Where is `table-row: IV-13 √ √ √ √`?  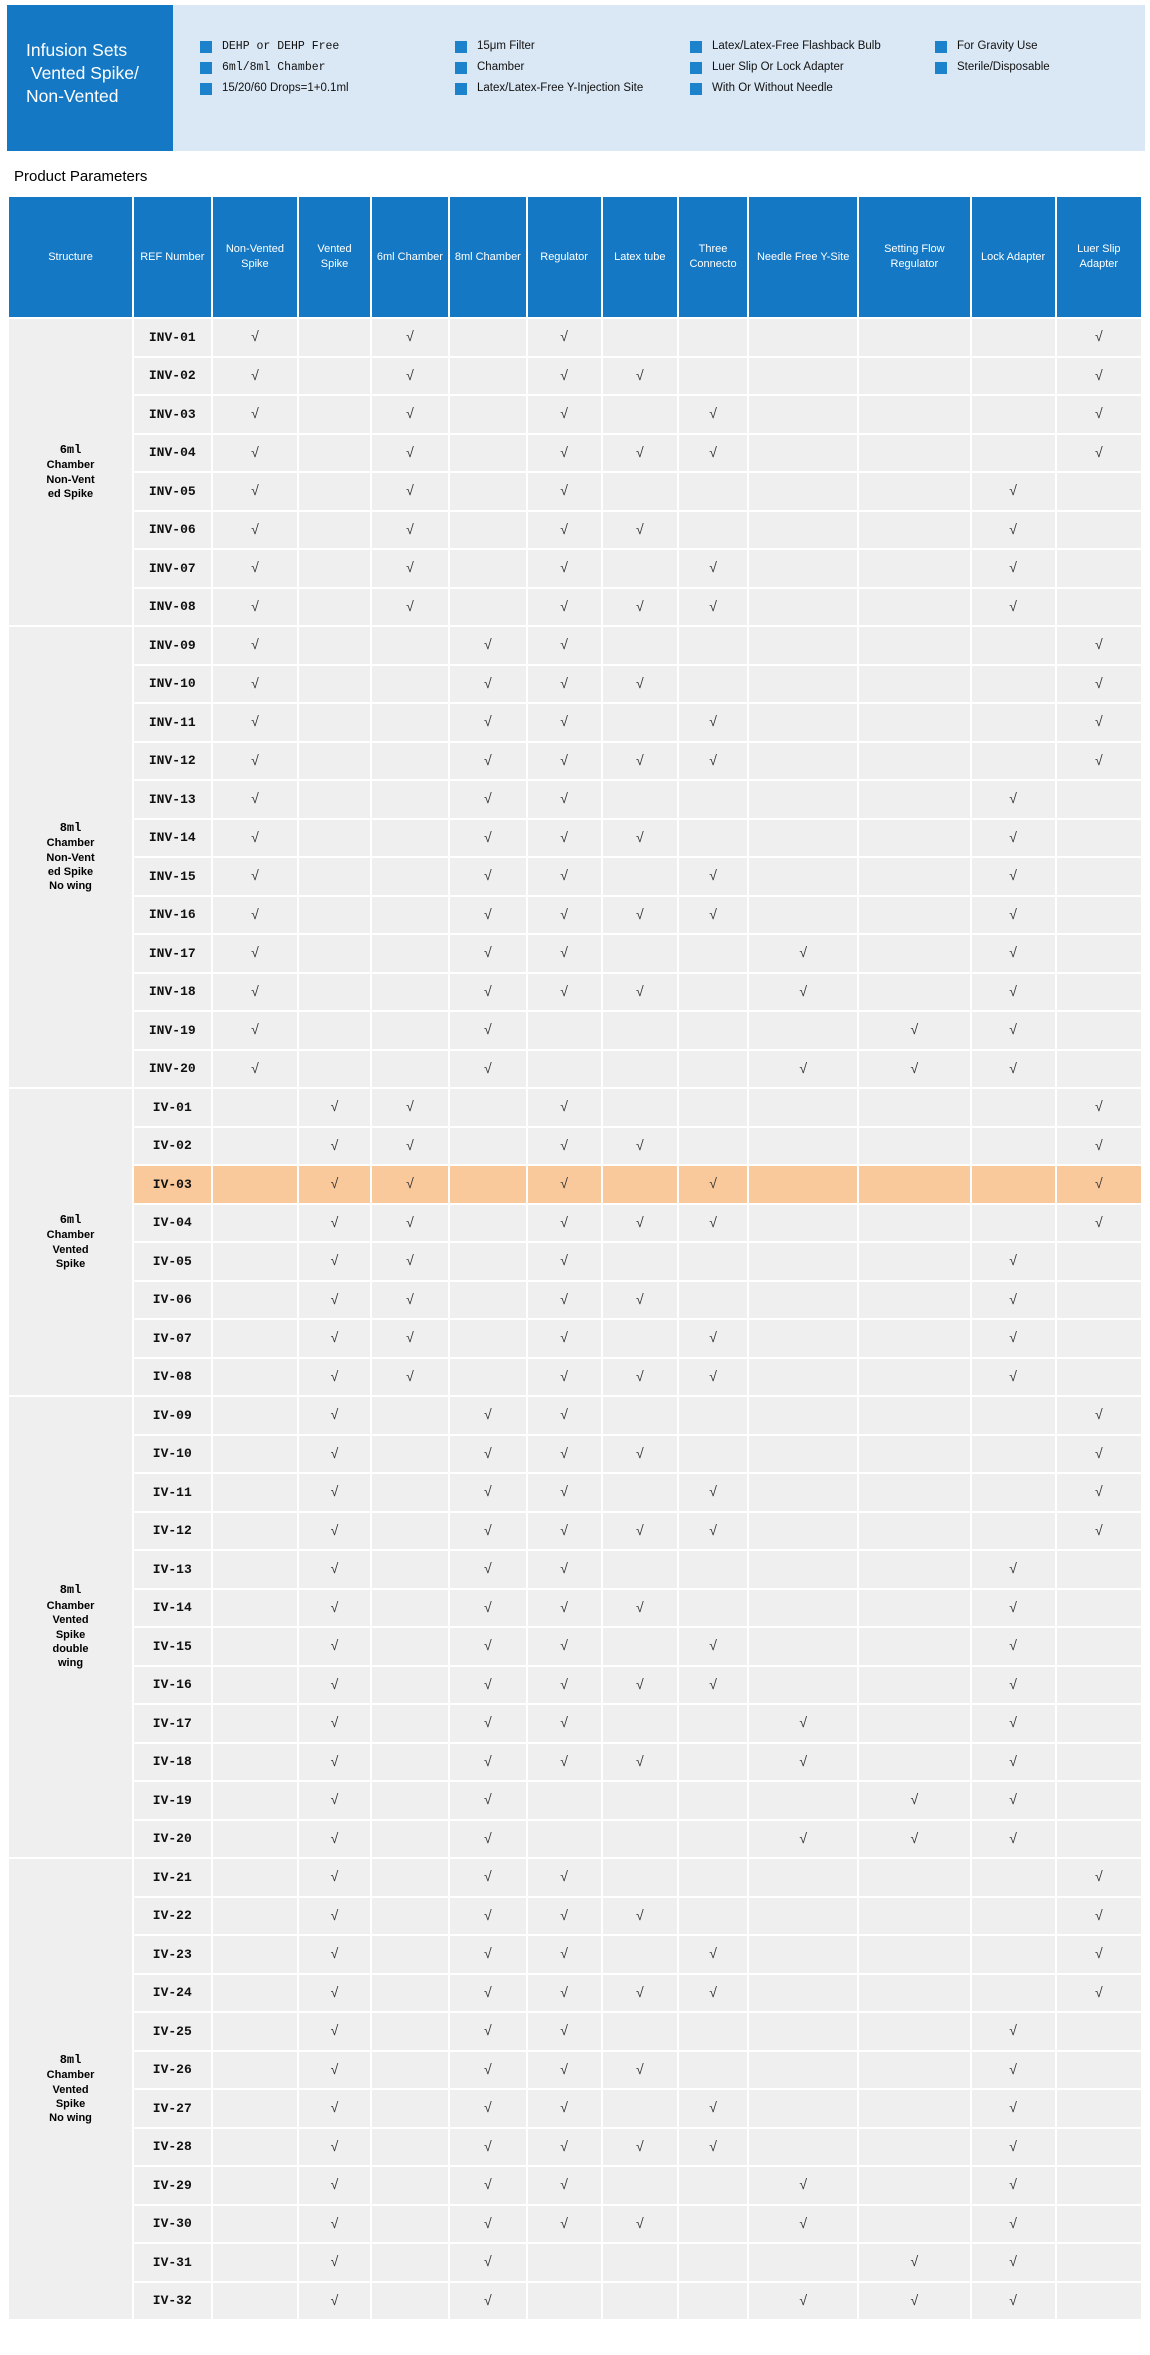
table-row: IV-13 √ √ √ √ is located at coordinates (575, 1569).